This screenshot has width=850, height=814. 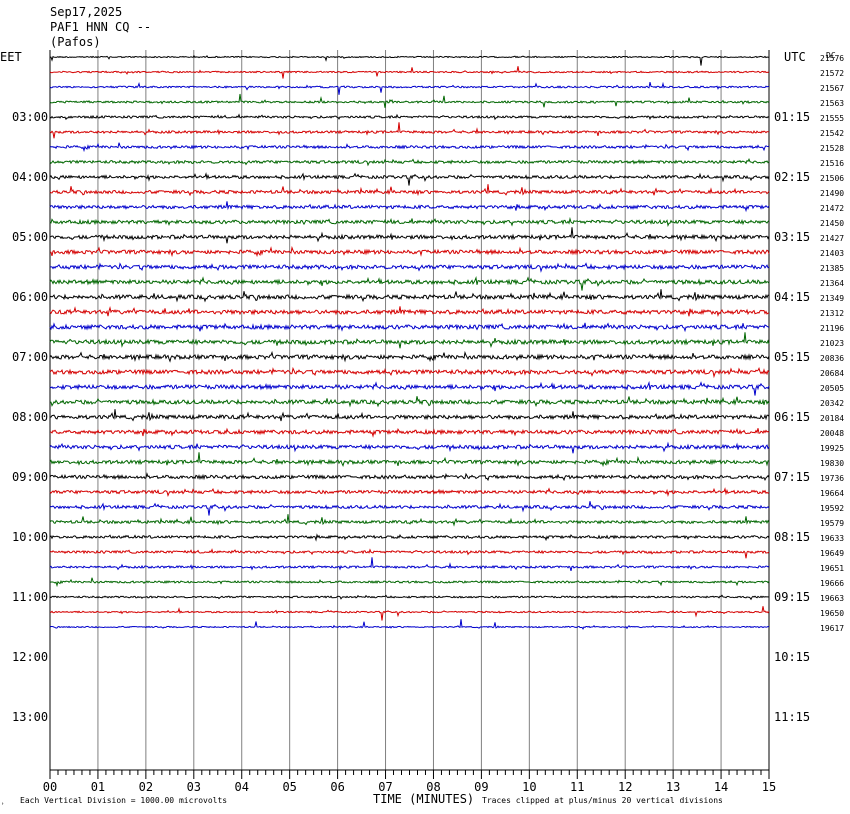 I want to click on right-hour-label: 05:15, so click(x=792, y=357).